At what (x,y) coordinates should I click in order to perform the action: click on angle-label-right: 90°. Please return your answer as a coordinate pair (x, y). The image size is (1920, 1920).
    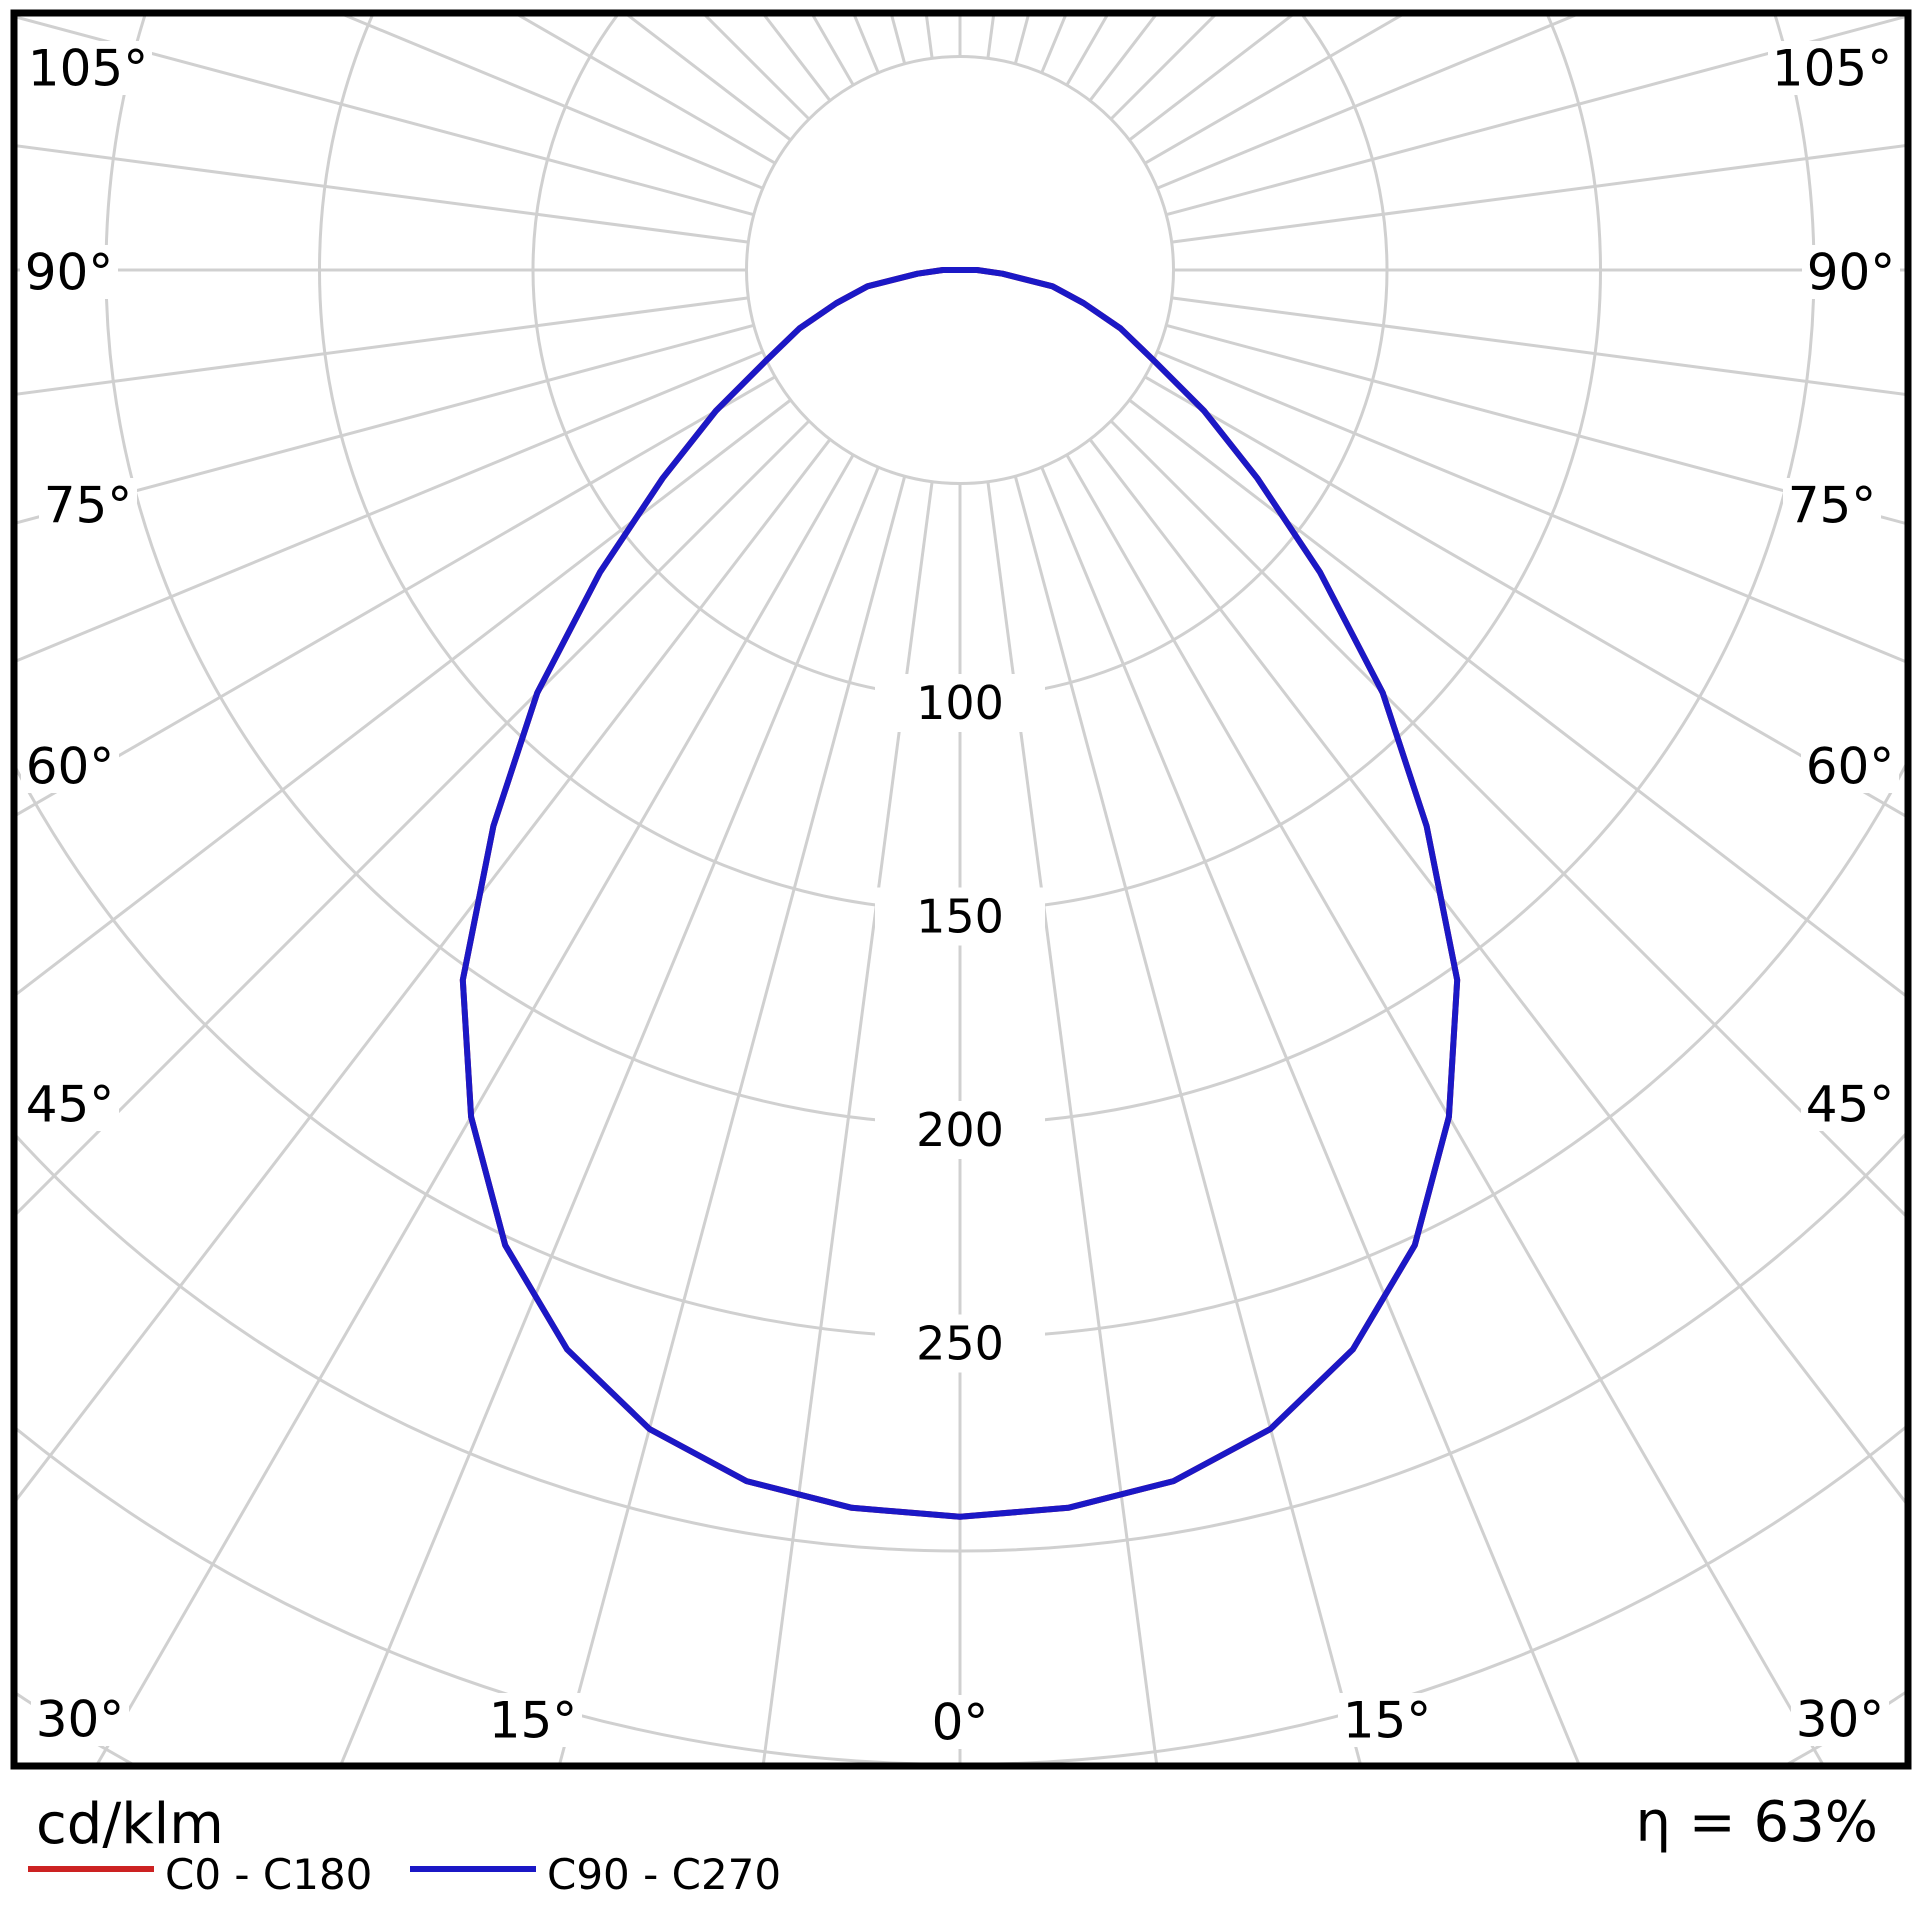
    Looking at the image, I should click on (1851, 273).